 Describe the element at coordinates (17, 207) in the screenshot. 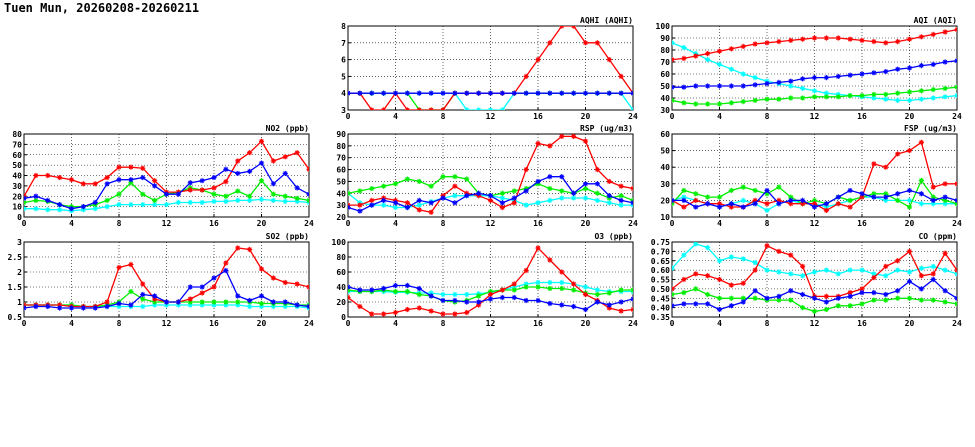

I see `y-tick-label: 10` at that location.